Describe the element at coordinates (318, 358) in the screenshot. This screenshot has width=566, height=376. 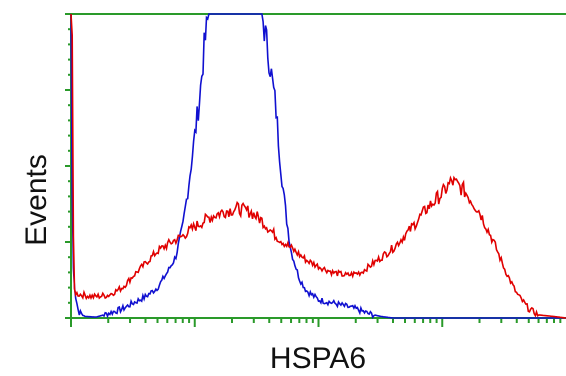
I see `x-axis-label: HSPA6` at that location.